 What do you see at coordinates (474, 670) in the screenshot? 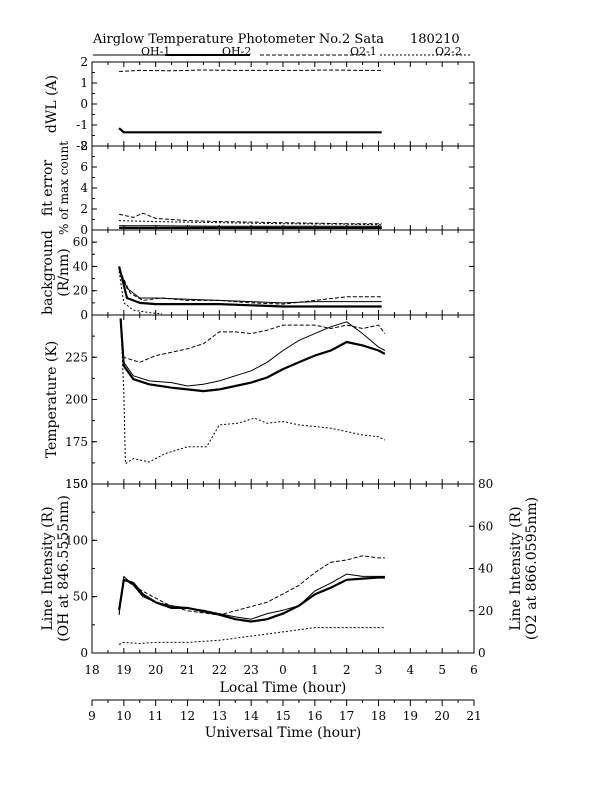
I see `x-tick-label: 6` at bounding box center [474, 670].